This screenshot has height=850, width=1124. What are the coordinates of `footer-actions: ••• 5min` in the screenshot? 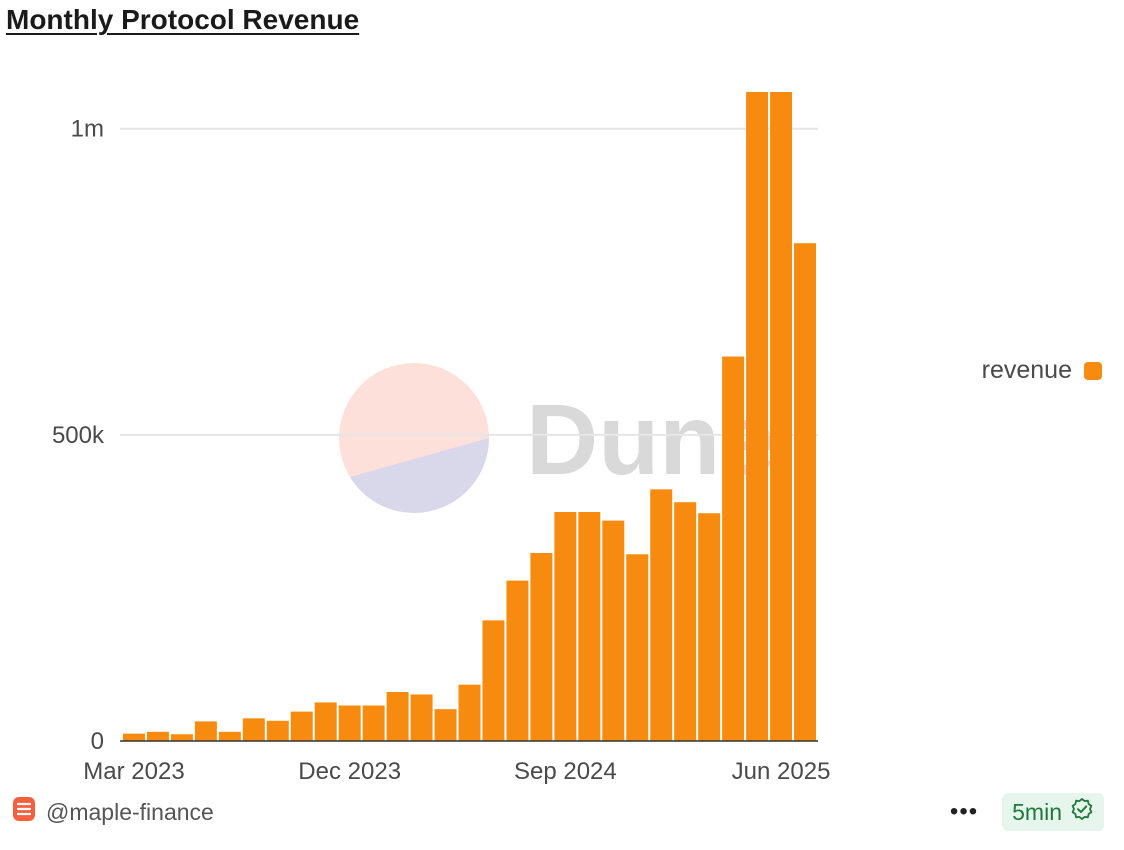 It's located at (1027, 812).